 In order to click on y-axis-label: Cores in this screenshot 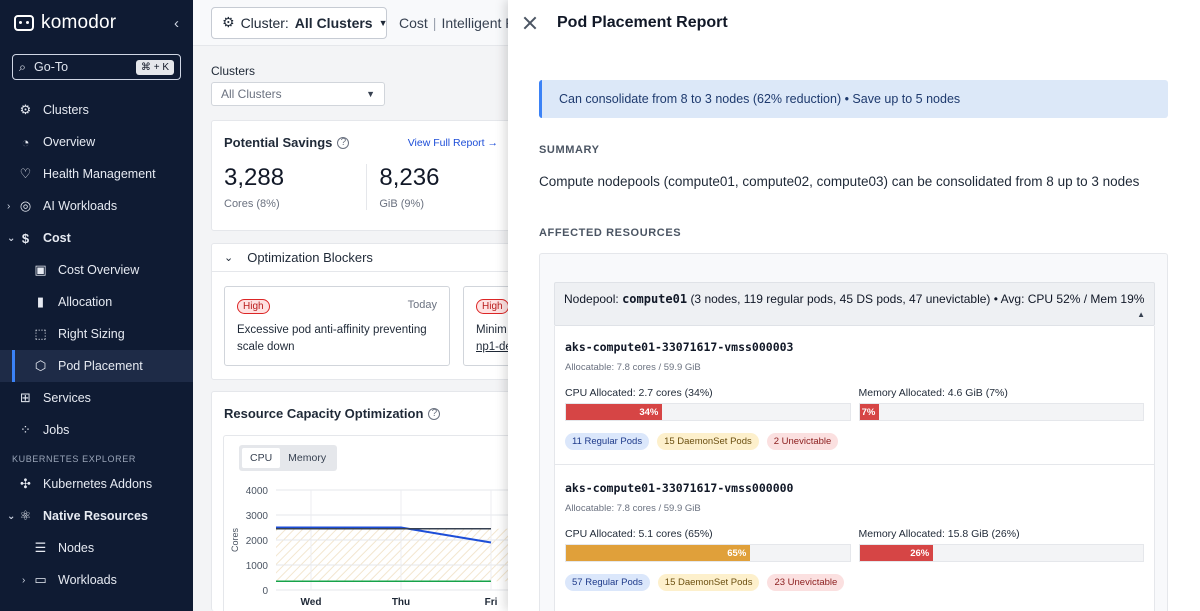, I will do `click(235, 540)`.